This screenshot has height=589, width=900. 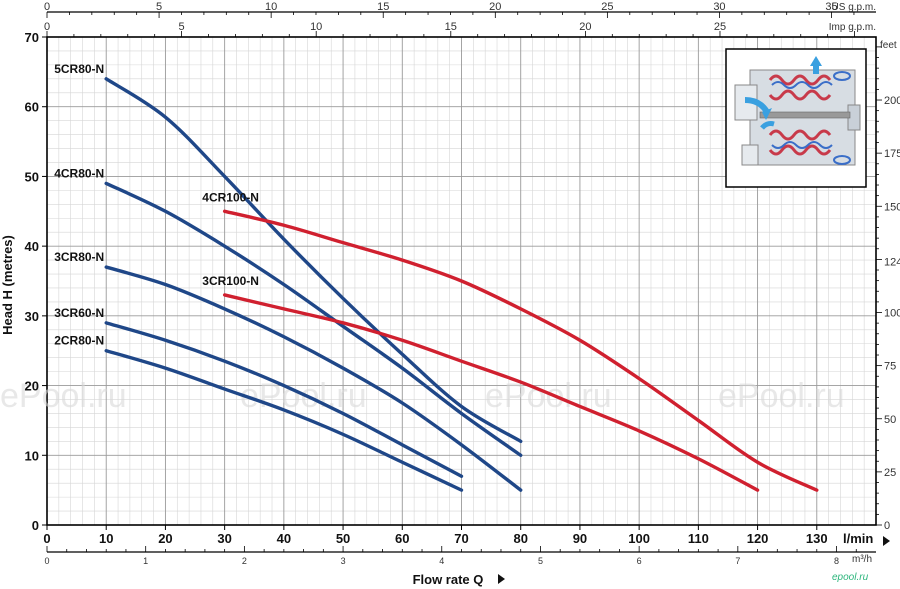 I want to click on feet-axis-ticks: 0 25 50 75 100 124 150 175 200, so click(x=888, y=289).